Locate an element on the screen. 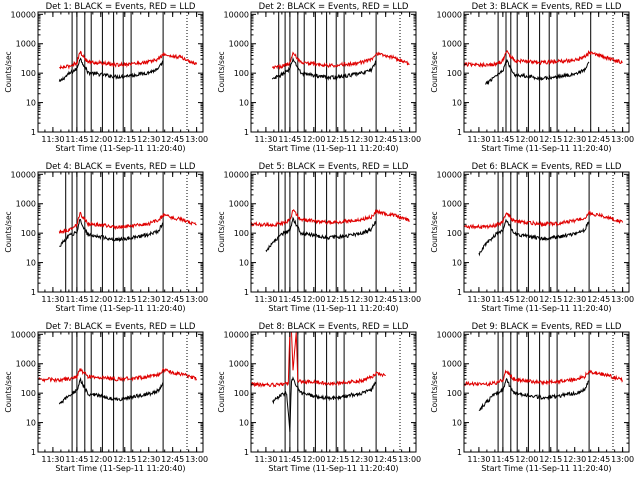  panel-title: Det 8: BLACK = Events, RED = LLD is located at coordinates (334, 327).